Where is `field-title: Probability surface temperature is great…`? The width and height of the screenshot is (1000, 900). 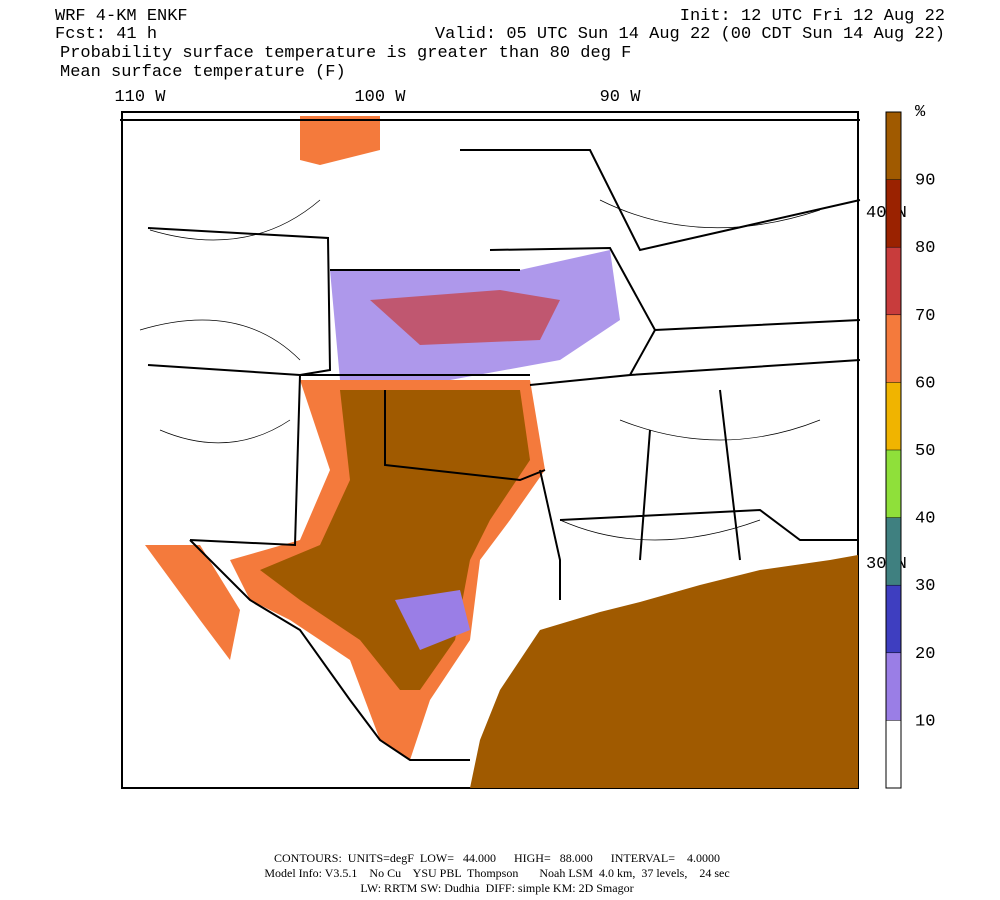 field-title: Probability surface temperature is great… is located at coordinates (345, 53).